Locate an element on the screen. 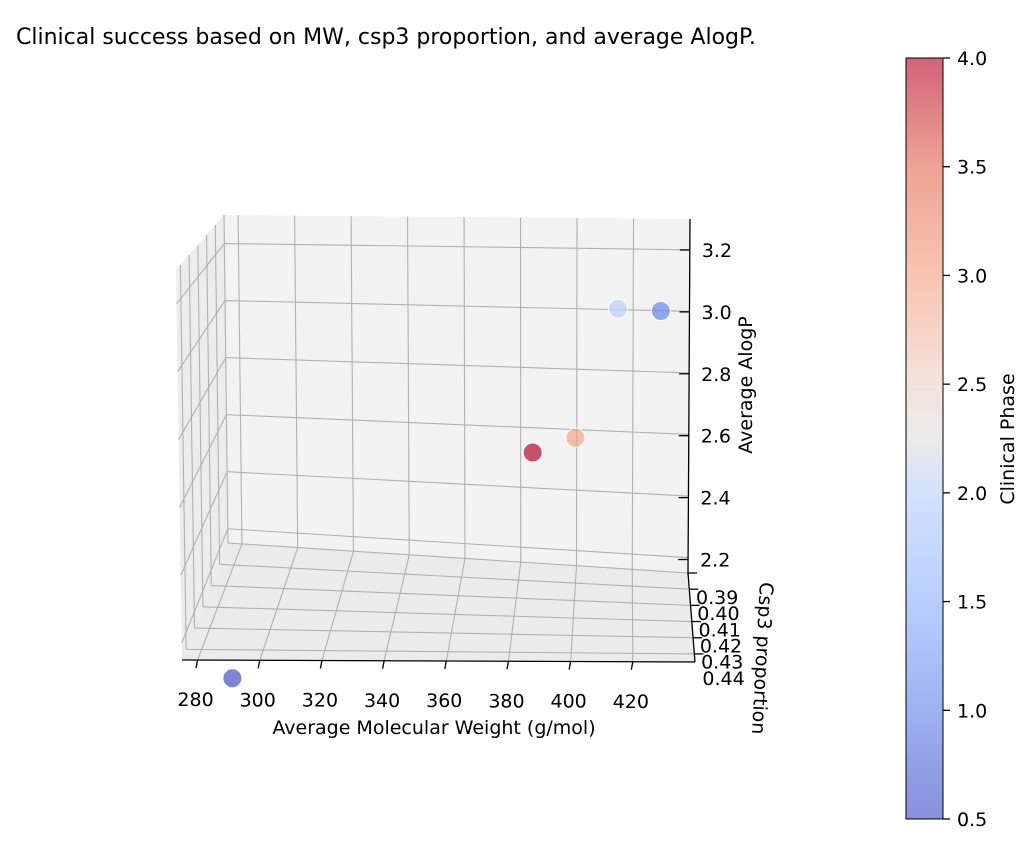 This screenshot has width=1033, height=844. x-tick-label: 300 is located at coordinates (258, 700).